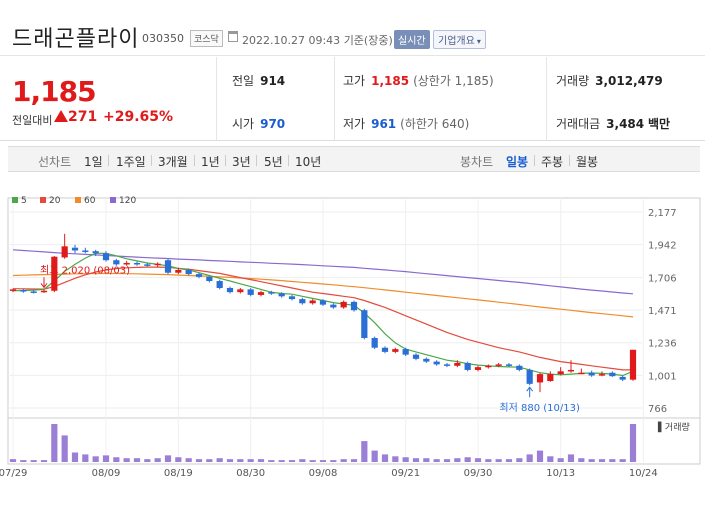 The width and height of the screenshot is (705, 505). I want to click on period-3y: 3년, so click(241, 162).